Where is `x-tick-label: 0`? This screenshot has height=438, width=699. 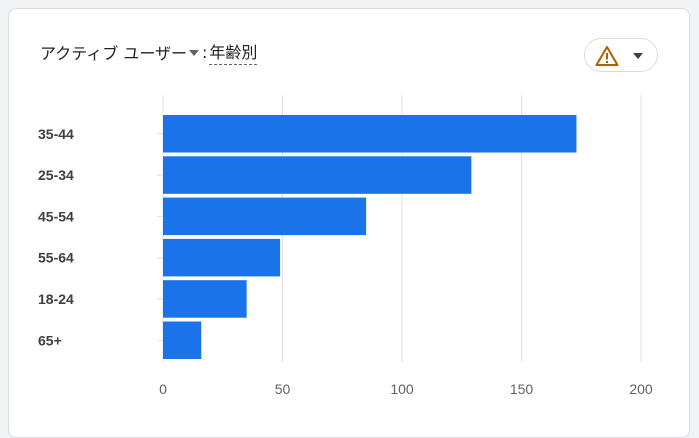
x-tick-label: 0 is located at coordinates (163, 389).